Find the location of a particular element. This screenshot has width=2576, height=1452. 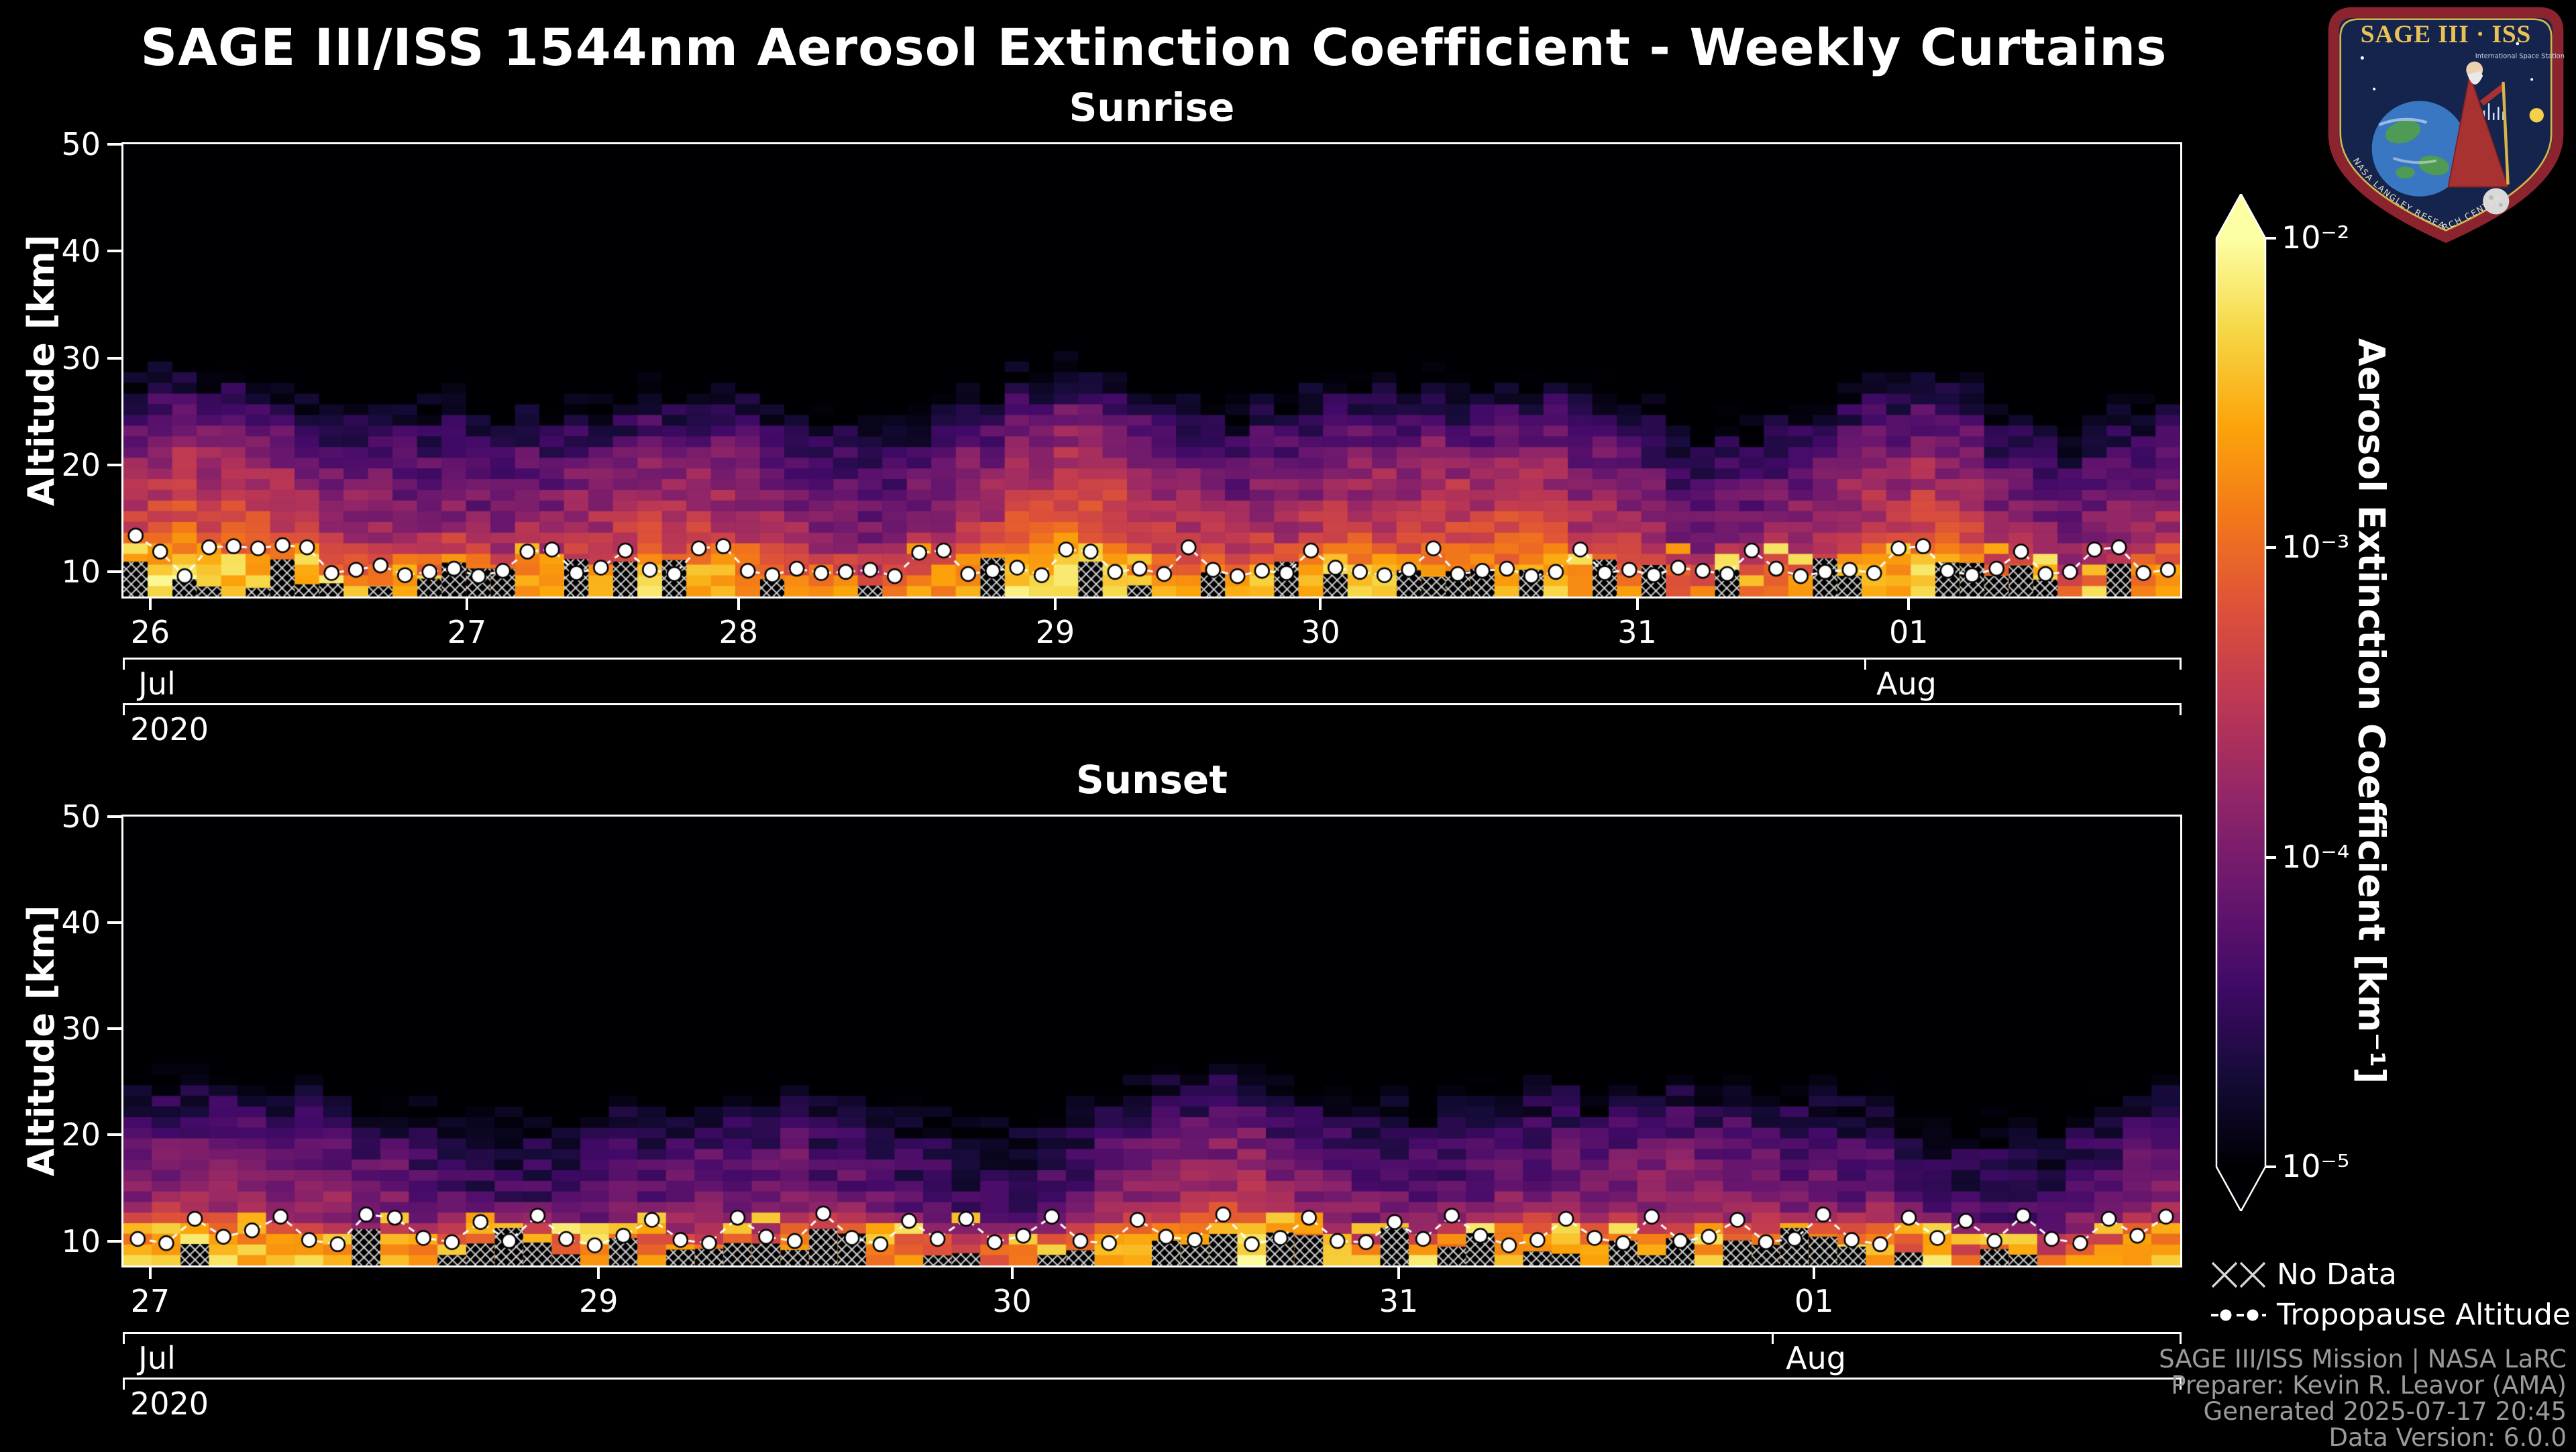

legend-no-data: No Data is located at coordinates (2303, 1275).